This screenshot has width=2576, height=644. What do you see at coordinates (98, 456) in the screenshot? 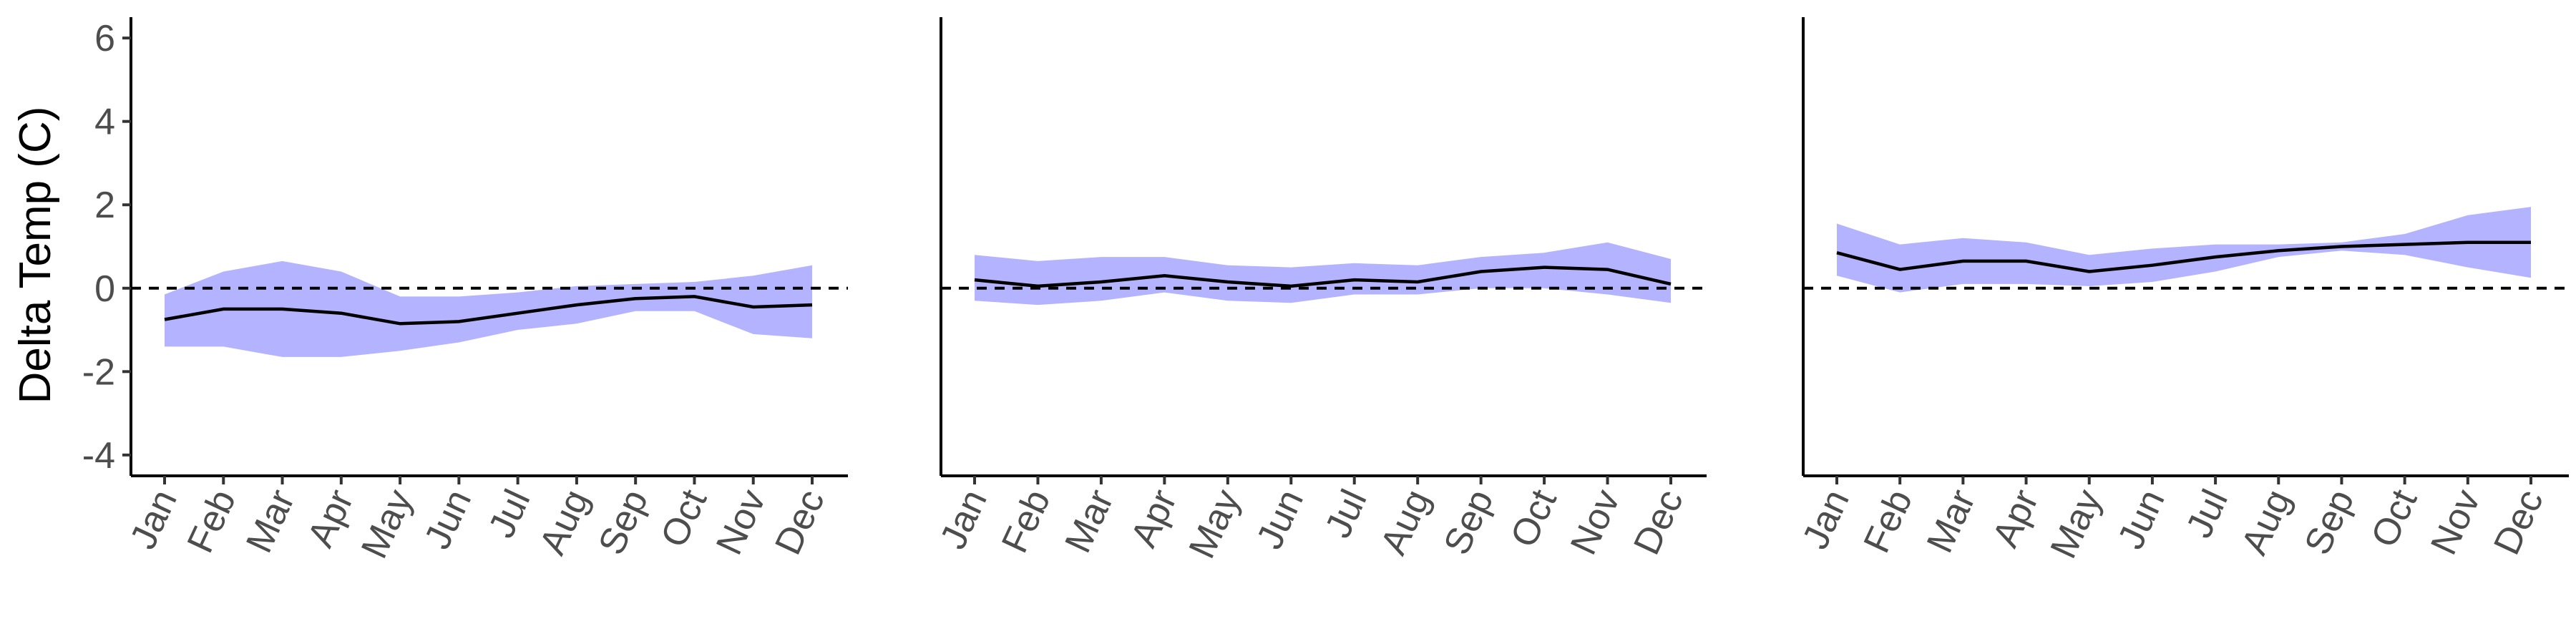
I see `y-tick-label: -4` at bounding box center [98, 456].